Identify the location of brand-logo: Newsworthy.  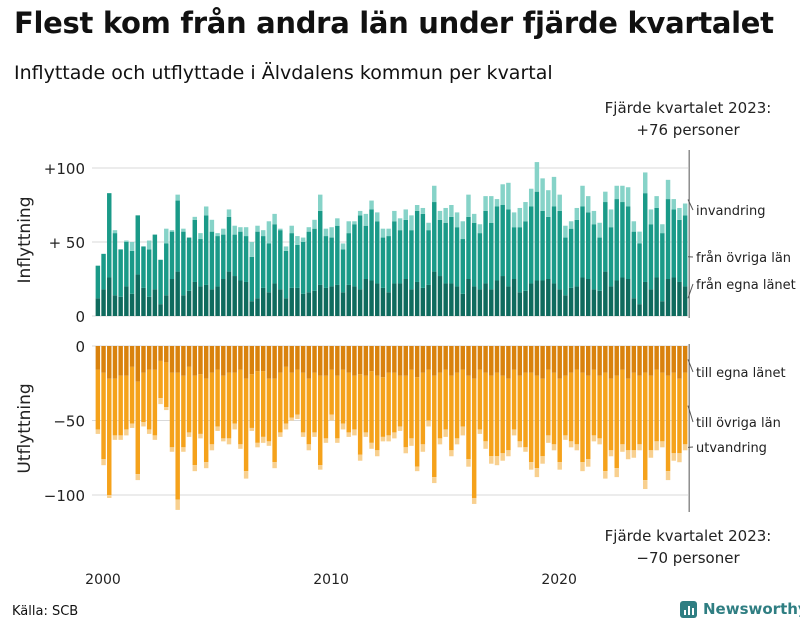
(740, 609).